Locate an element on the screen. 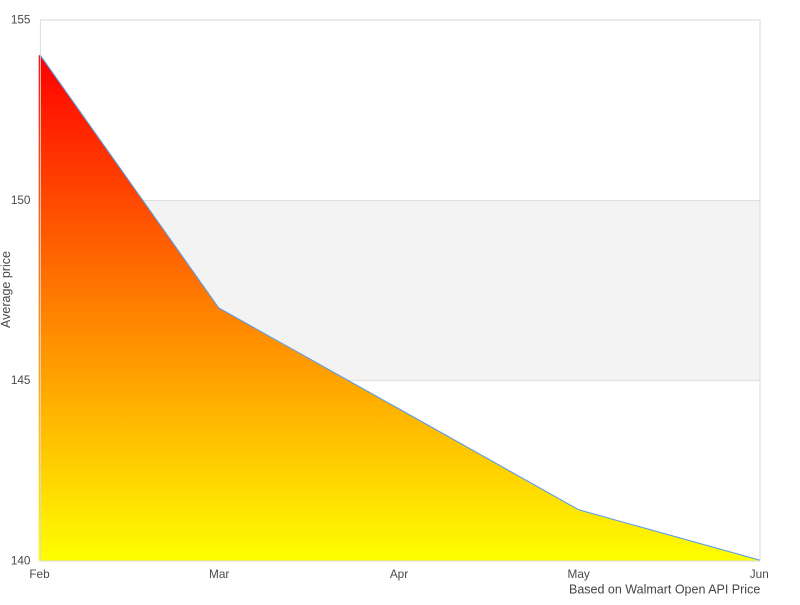  svg-text: Mar is located at coordinates (219, 574).